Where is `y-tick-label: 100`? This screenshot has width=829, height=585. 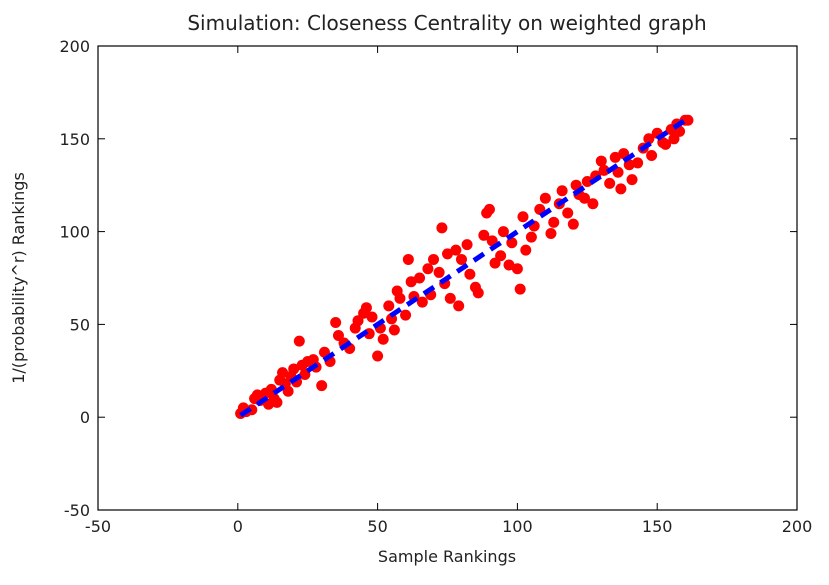 y-tick-label: 100 is located at coordinates (74, 232).